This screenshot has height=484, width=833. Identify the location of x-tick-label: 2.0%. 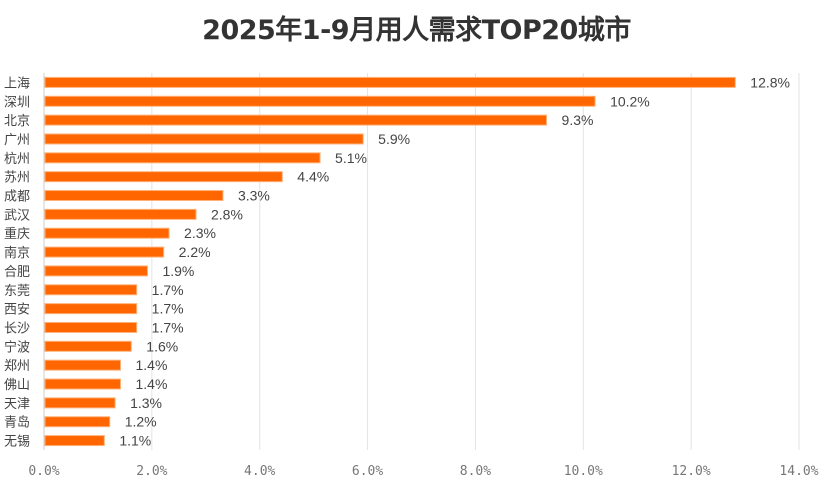
(151, 471).